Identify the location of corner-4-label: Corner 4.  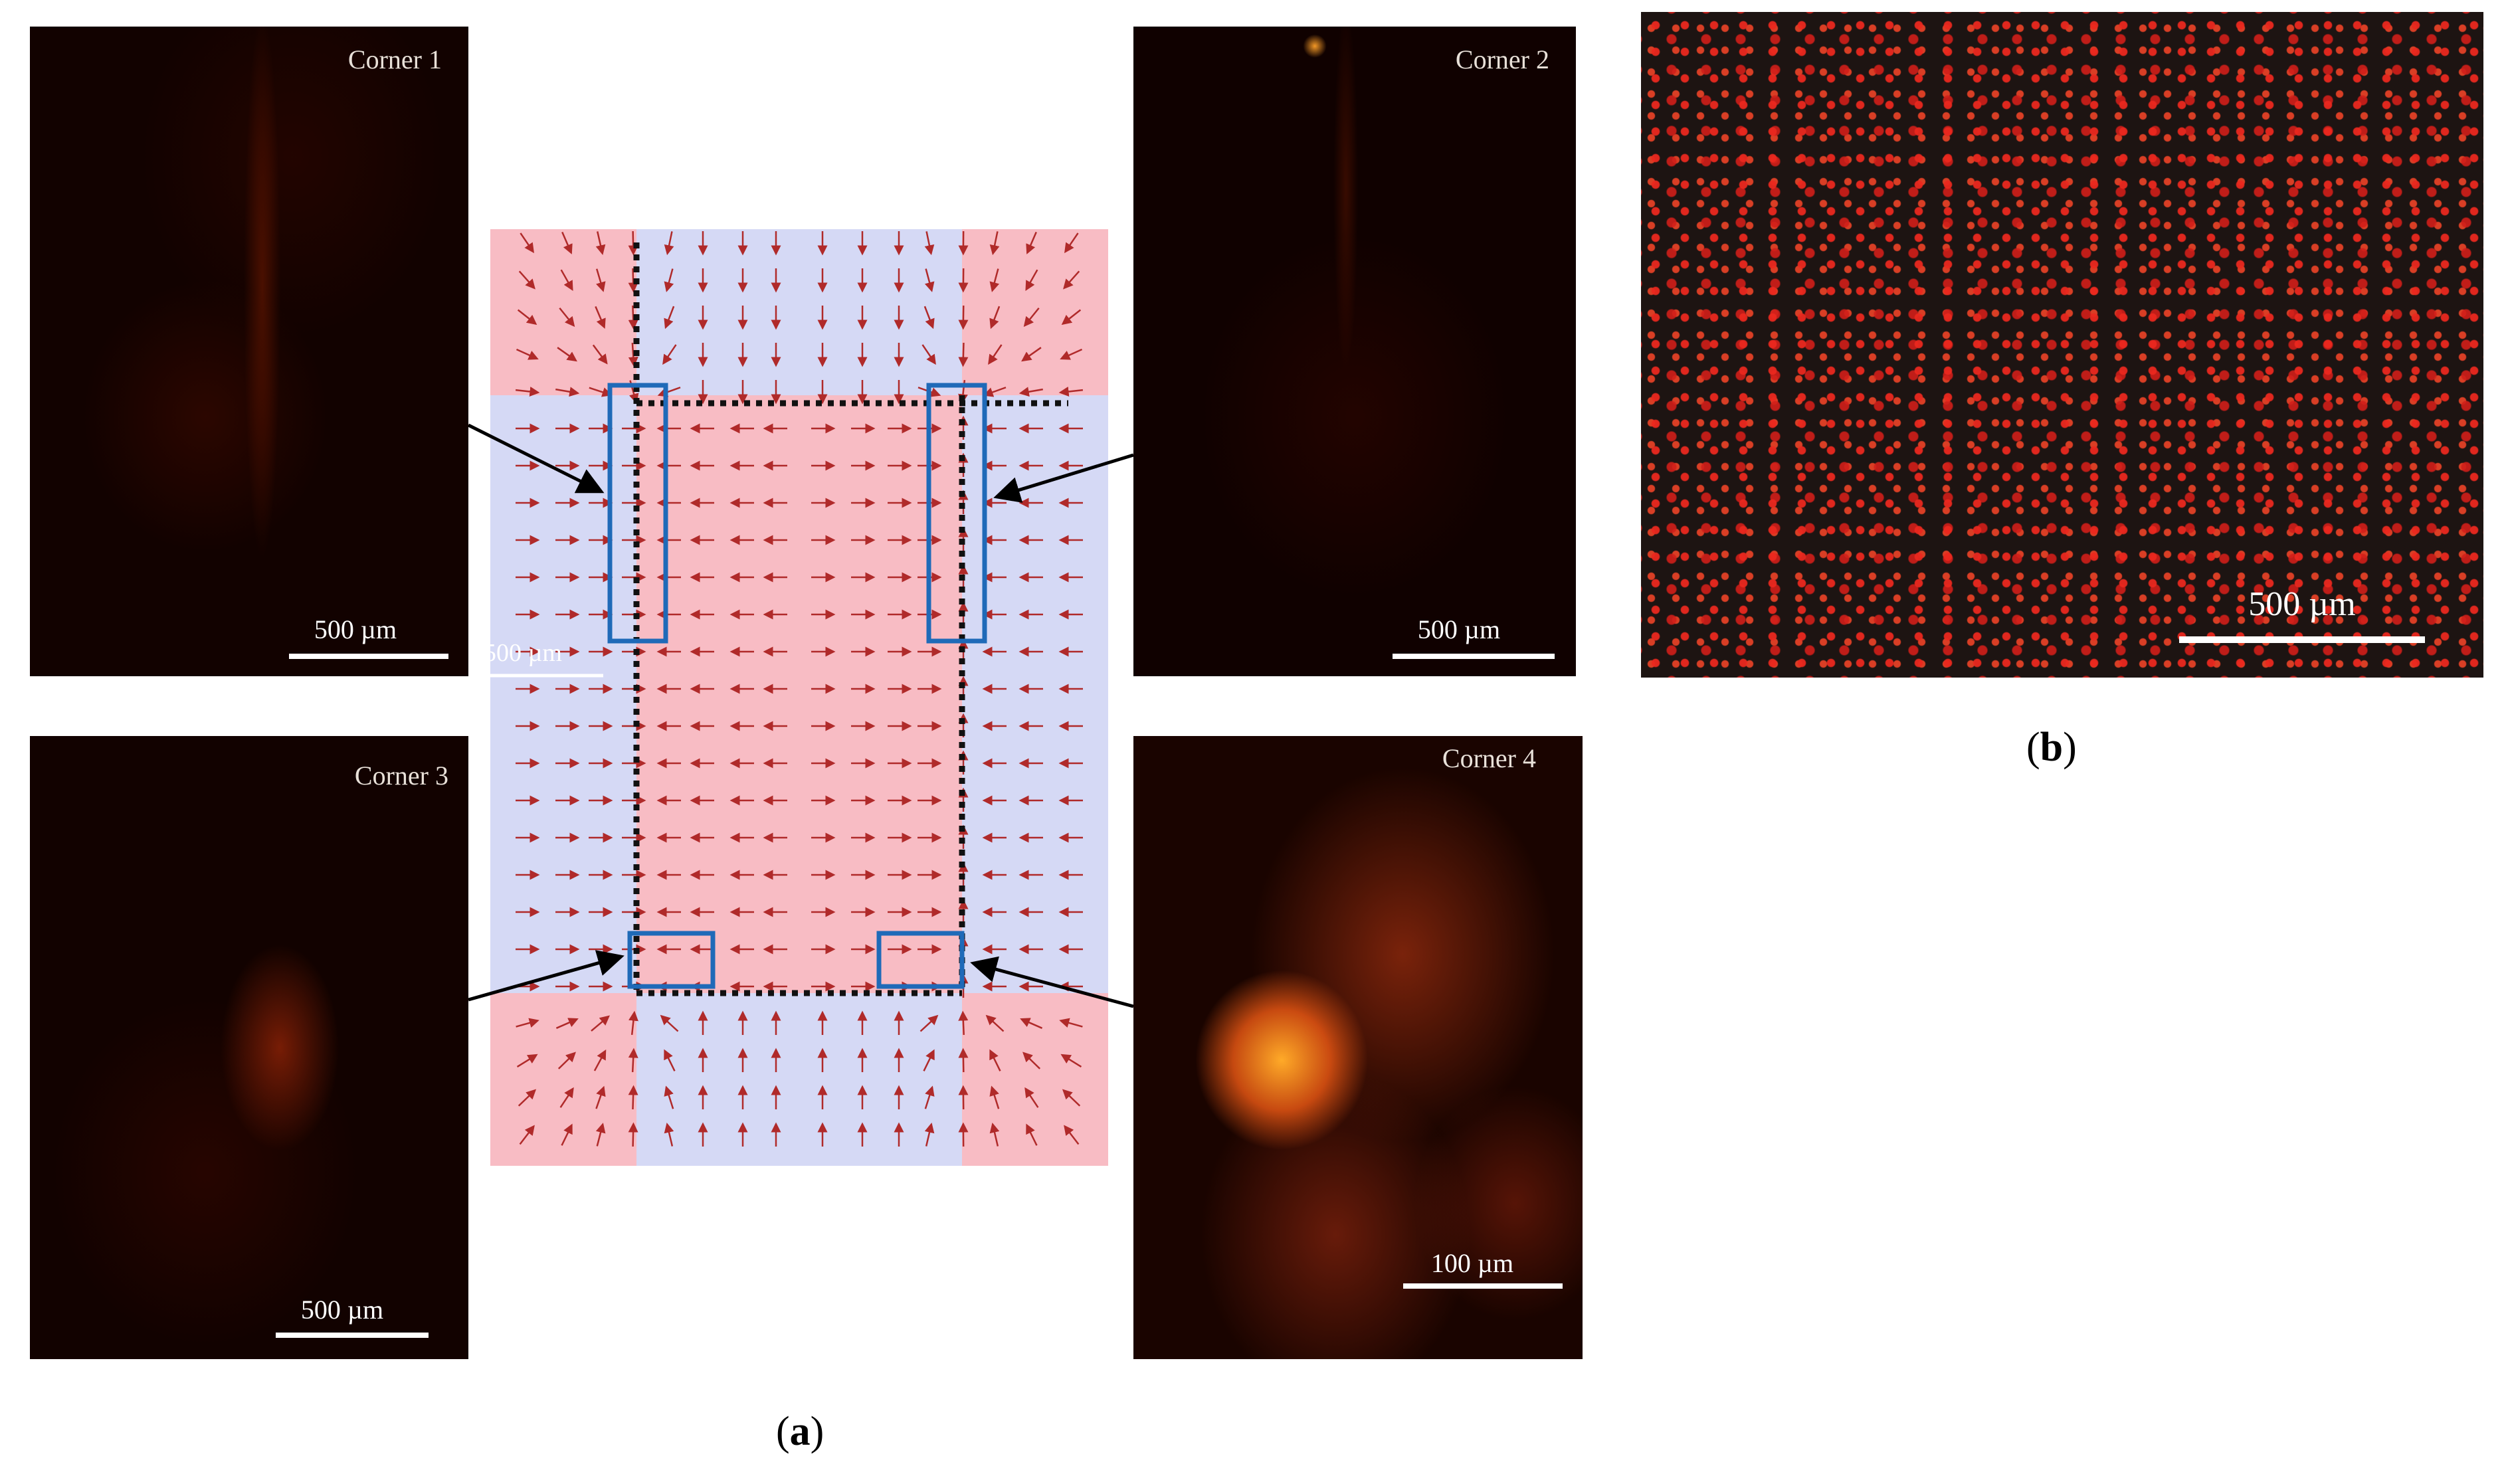
(1489, 758).